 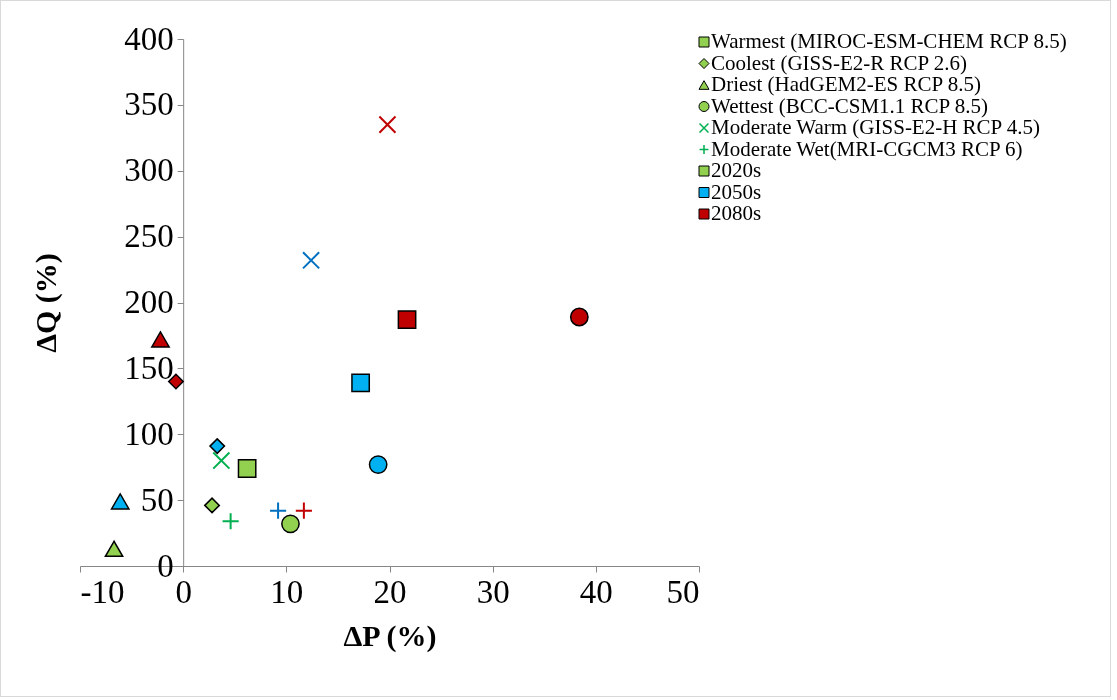 What do you see at coordinates (390, 635) in the screenshot?
I see `x-axis-title: ΔP (%)` at bounding box center [390, 635].